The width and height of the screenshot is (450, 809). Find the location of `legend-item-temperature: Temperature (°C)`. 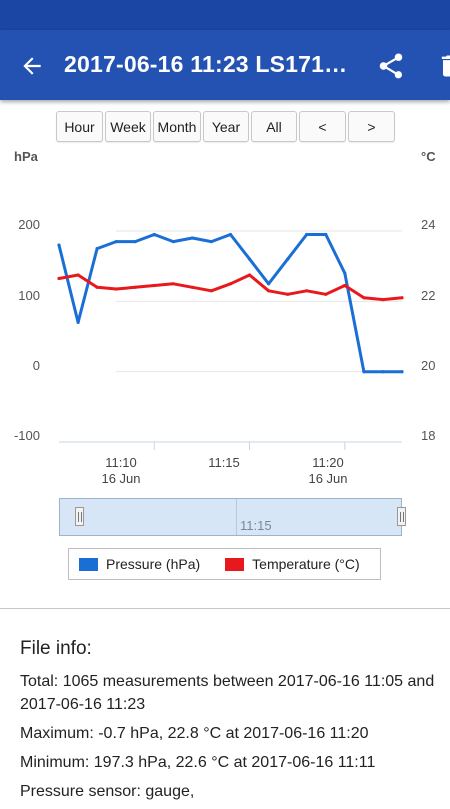

legend-item-temperature: Temperature (°C) is located at coordinates (292, 564).